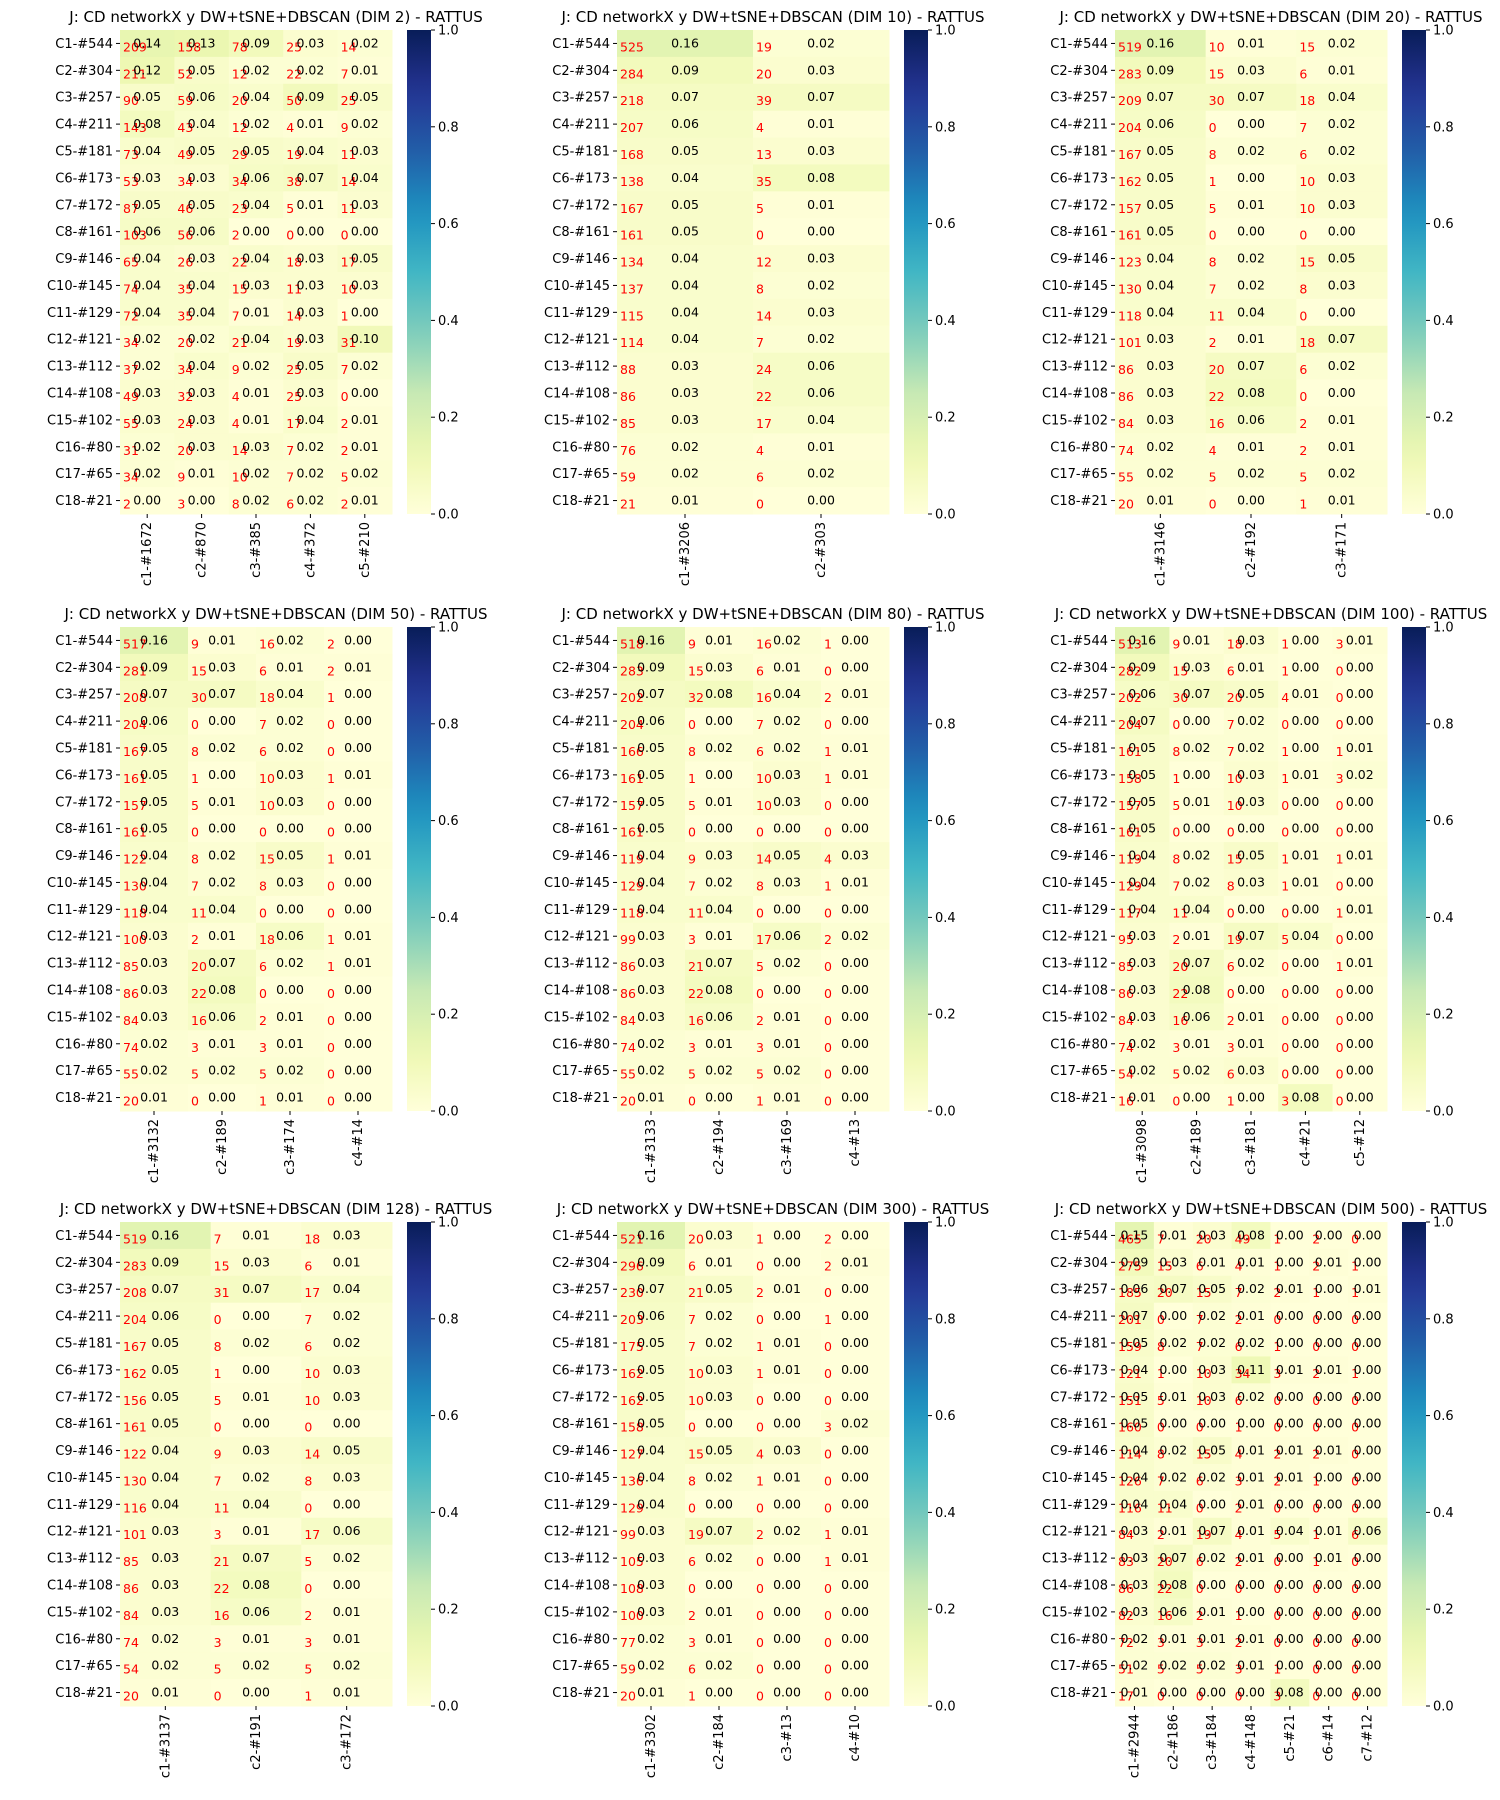  I want to click on y-tick-label: C3-#257, so click(581, 98).